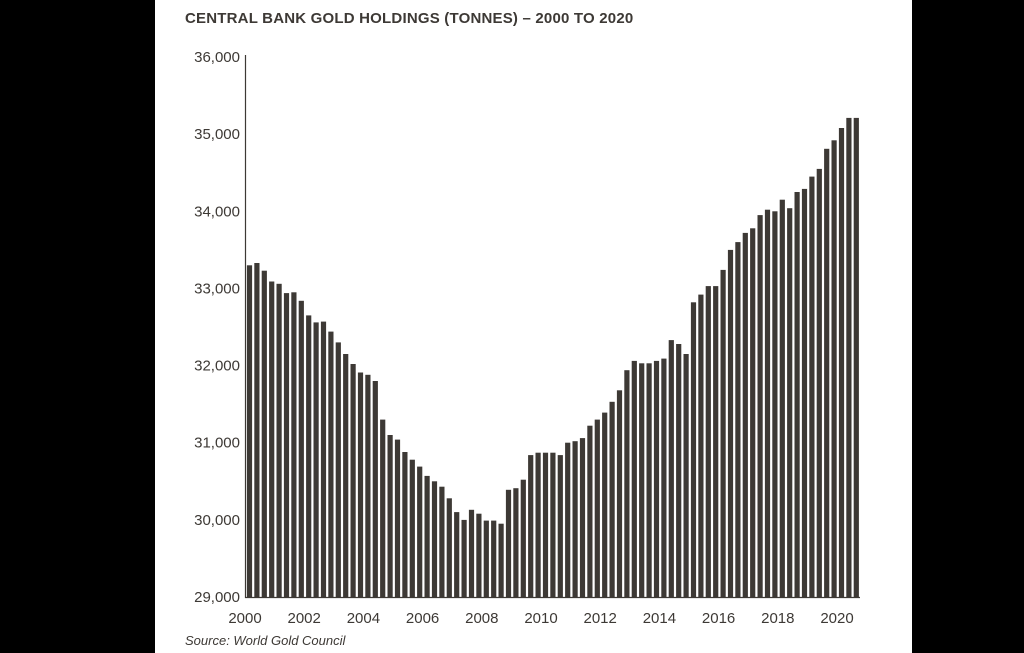 Image resolution: width=1024 pixels, height=653 pixels. What do you see at coordinates (304, 618) in the screenshot?
I see `x-tick-label: 2002` at bounding box center [304, 618].